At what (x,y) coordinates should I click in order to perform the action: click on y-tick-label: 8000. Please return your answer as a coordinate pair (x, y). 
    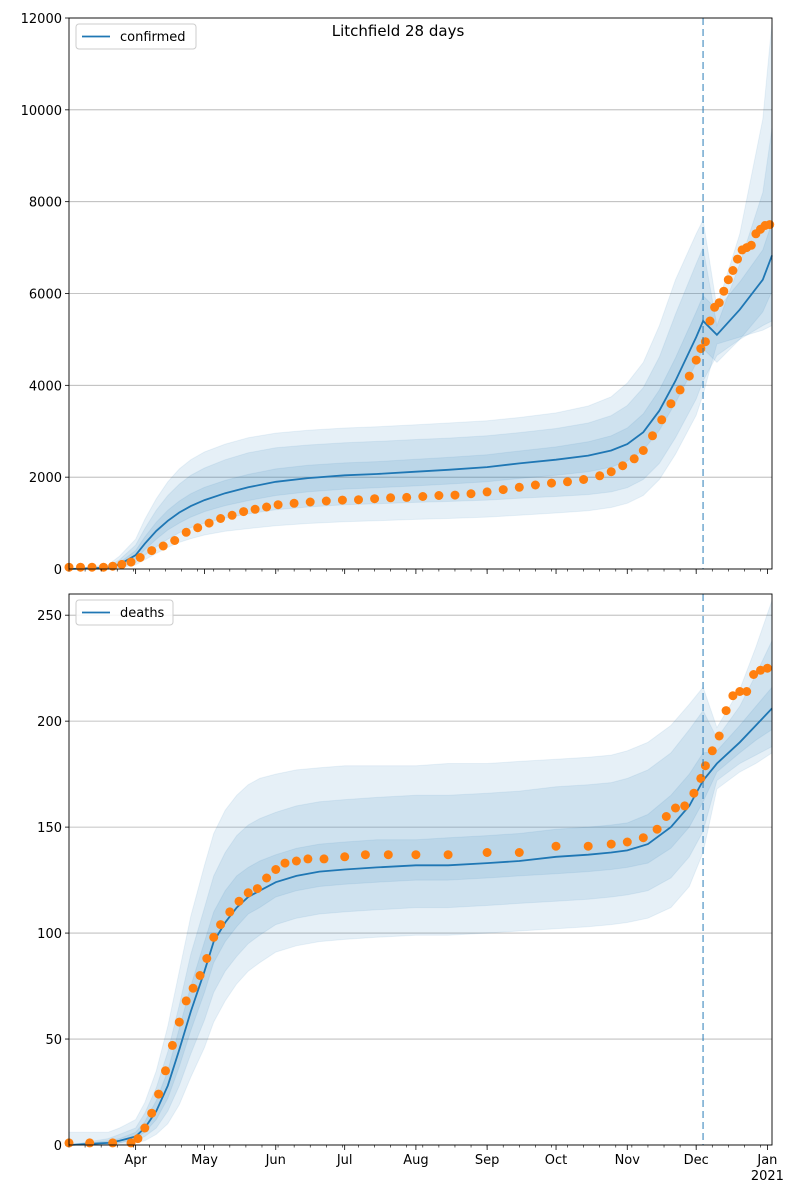
    Looking at the image, I should click on (45, 203).